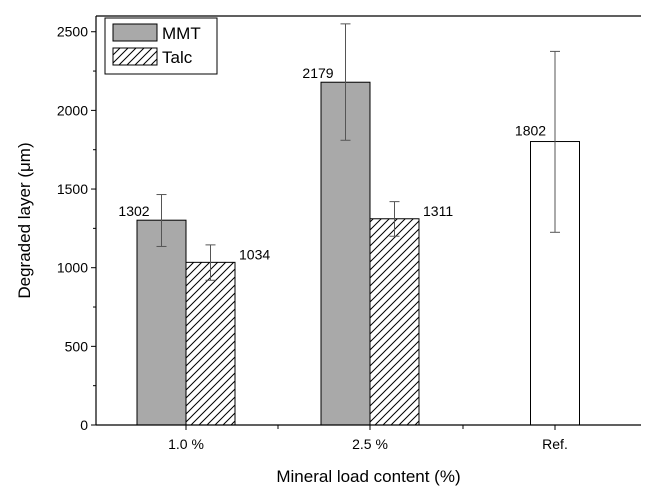 Image resolution: width=645 pixels, height=487 pixels. What do you see at coordinates (77, 346) in the screenshot?
I see `y-tick-label-500: 500` at bounding box center [77, 346].